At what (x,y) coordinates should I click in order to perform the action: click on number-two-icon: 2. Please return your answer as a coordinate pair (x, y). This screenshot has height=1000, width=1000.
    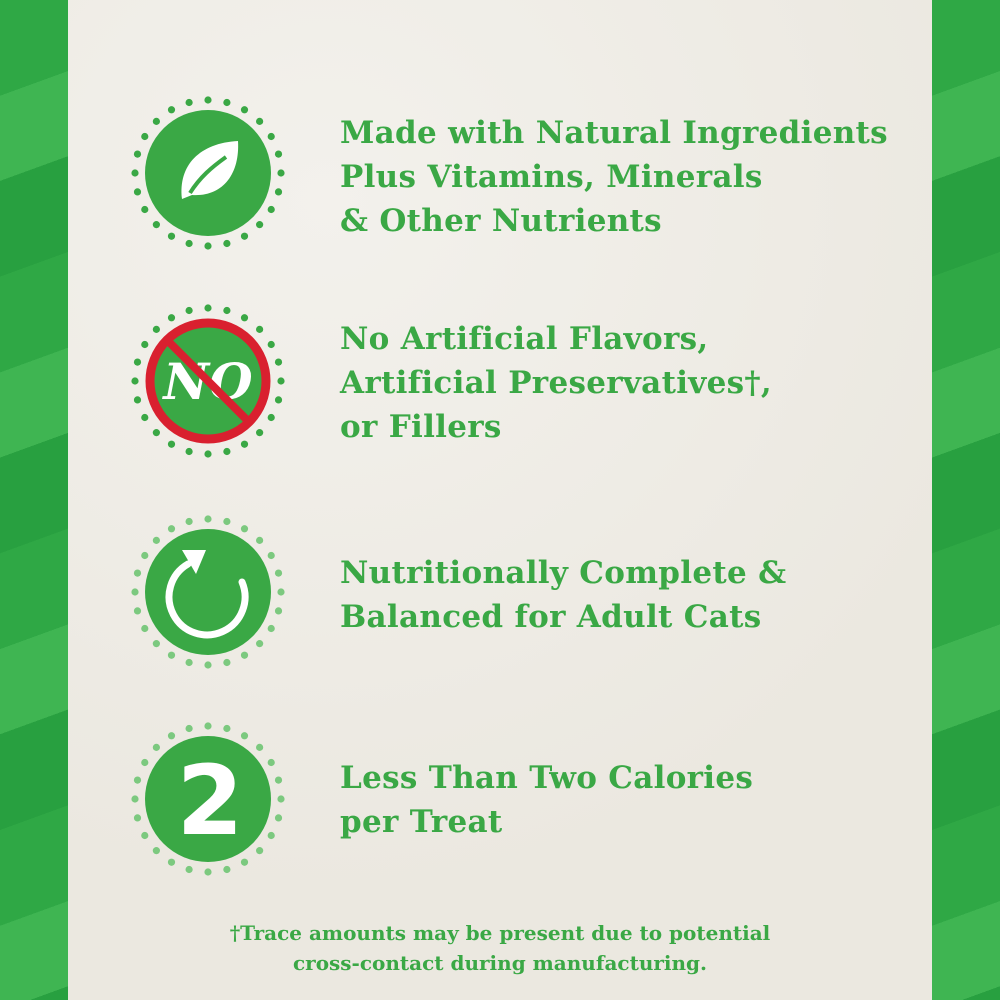
    Looking at the image, I should click on (208, 799).